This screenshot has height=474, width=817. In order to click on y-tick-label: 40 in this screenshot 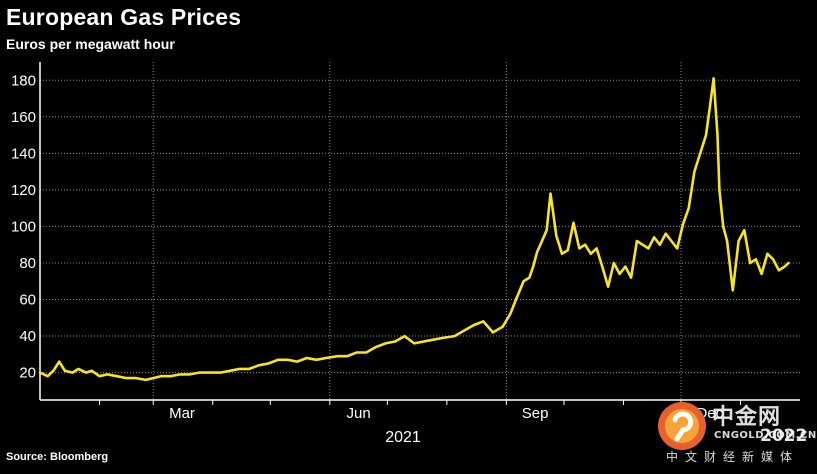, I will do `click(27, 336)`.